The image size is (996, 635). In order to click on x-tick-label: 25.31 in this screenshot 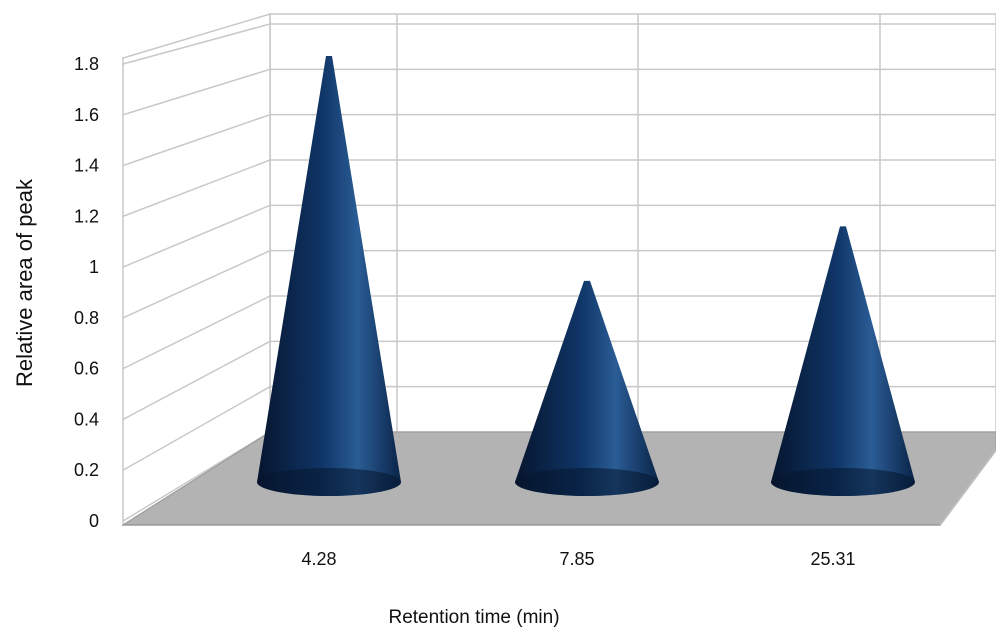, I will do `click(832, 559)`.